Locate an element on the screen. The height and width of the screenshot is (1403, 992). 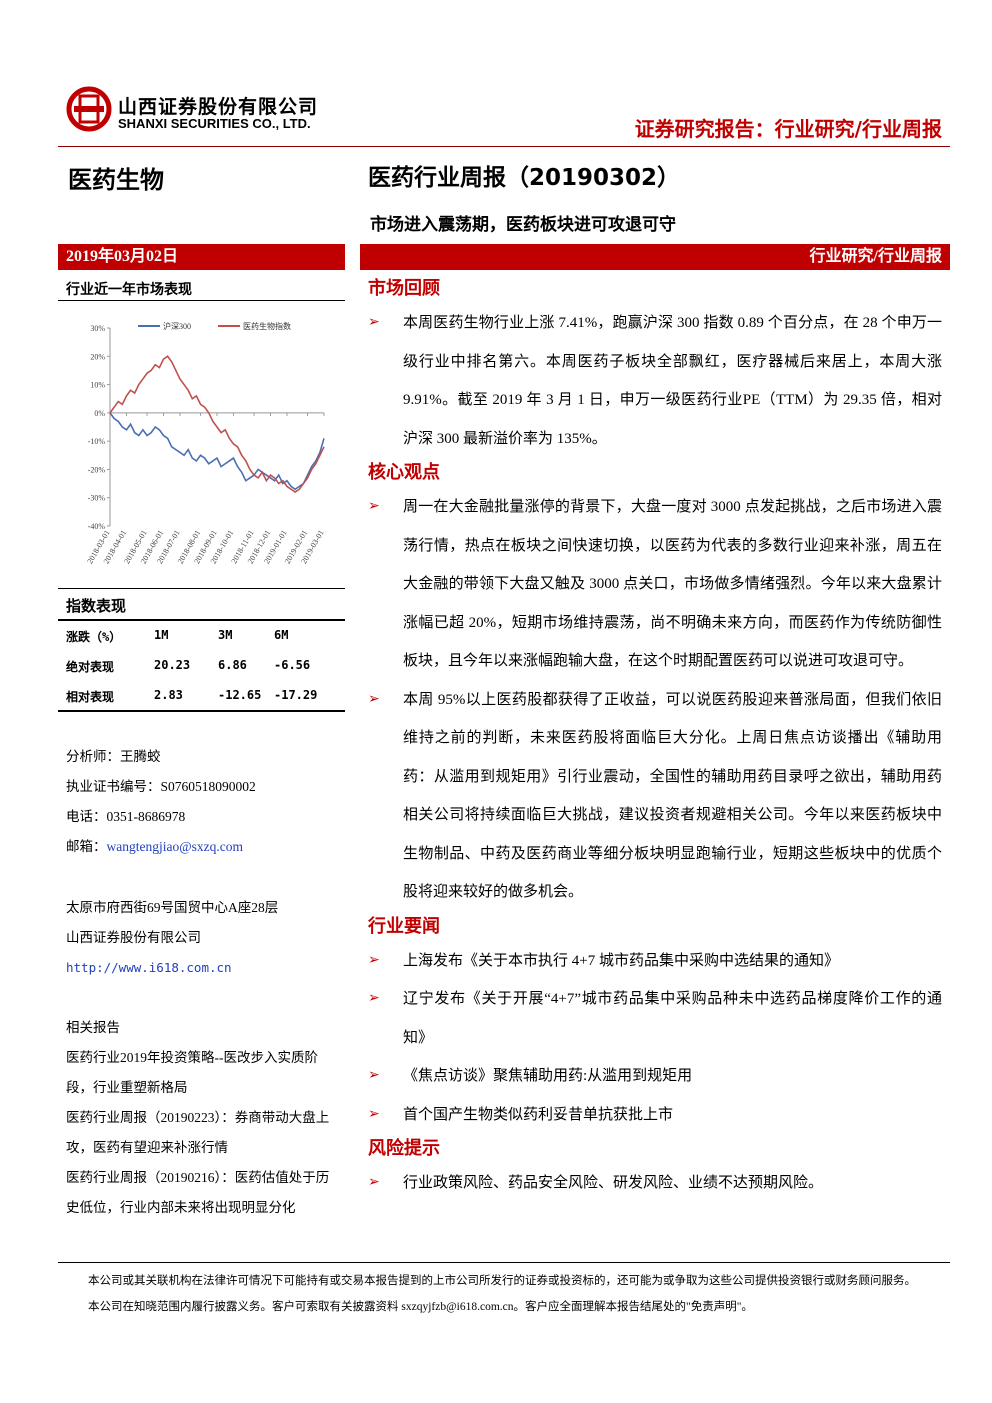
type-banner: 行业研究/行业周报 is located at coordinates (655, 257).